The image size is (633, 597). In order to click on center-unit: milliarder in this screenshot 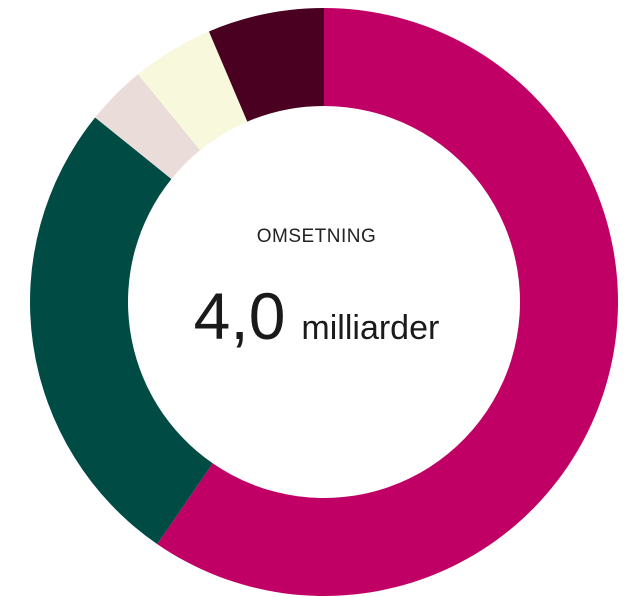, I will do `click(370, 328)`.